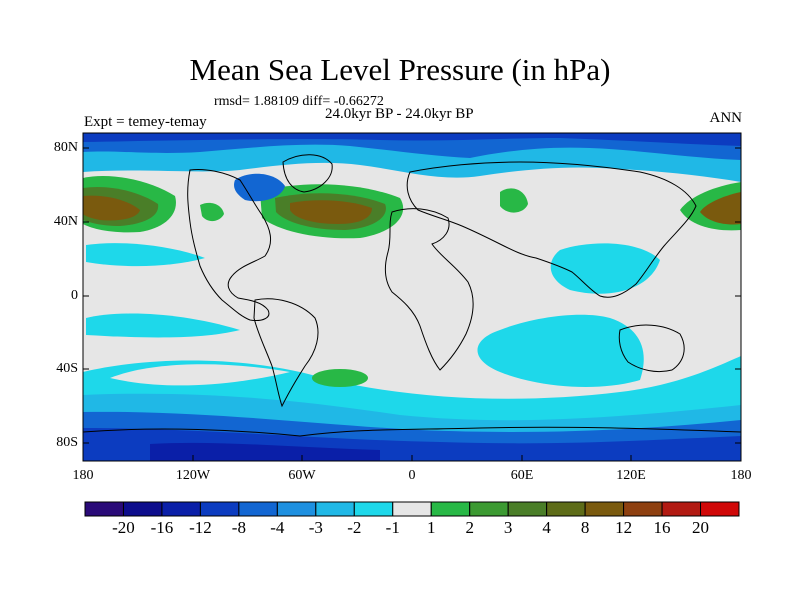 The height and width of the screenshot is (600, 800). What do you see at coordinates (354, 527) in the screenshot?
I see `colorbar-label: -2` at bounding box center [354, 527].